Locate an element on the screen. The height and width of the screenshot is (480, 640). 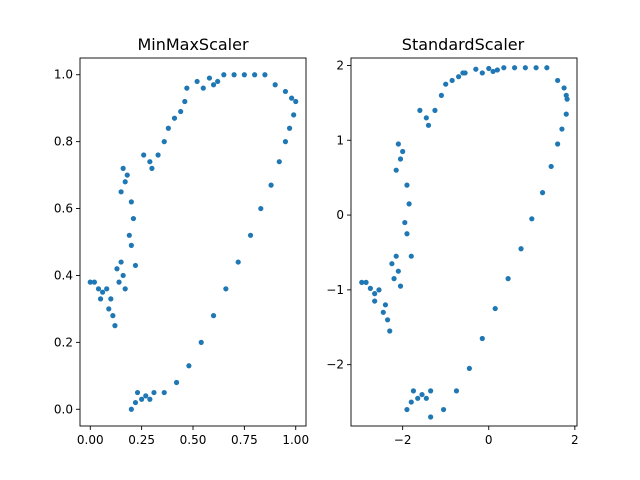
y-axis-ticks: 0.0 0.2 0.4 0.6 0.8 1.0 is located at coordinates (67, 242).